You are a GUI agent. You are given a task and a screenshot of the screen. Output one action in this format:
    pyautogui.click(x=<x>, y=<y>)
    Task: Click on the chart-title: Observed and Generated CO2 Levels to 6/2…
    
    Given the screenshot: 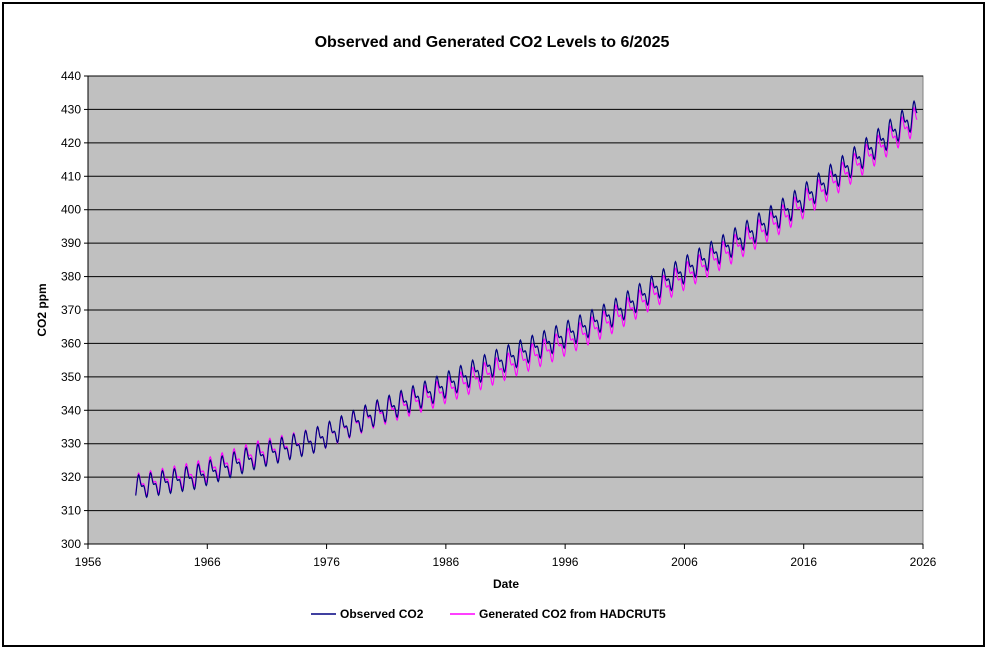 What is the action you would take?
    pyautogui.click(x=492, y=42)
    